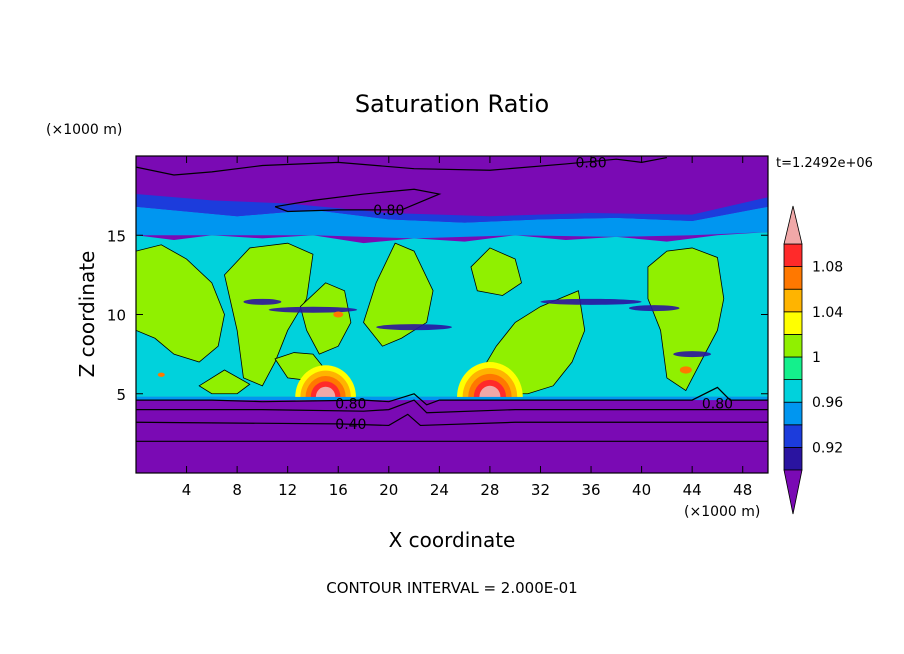  Describe the element at coordinates (742, 490) in the screenshot. I see `x-tick-label: 48` at that location.